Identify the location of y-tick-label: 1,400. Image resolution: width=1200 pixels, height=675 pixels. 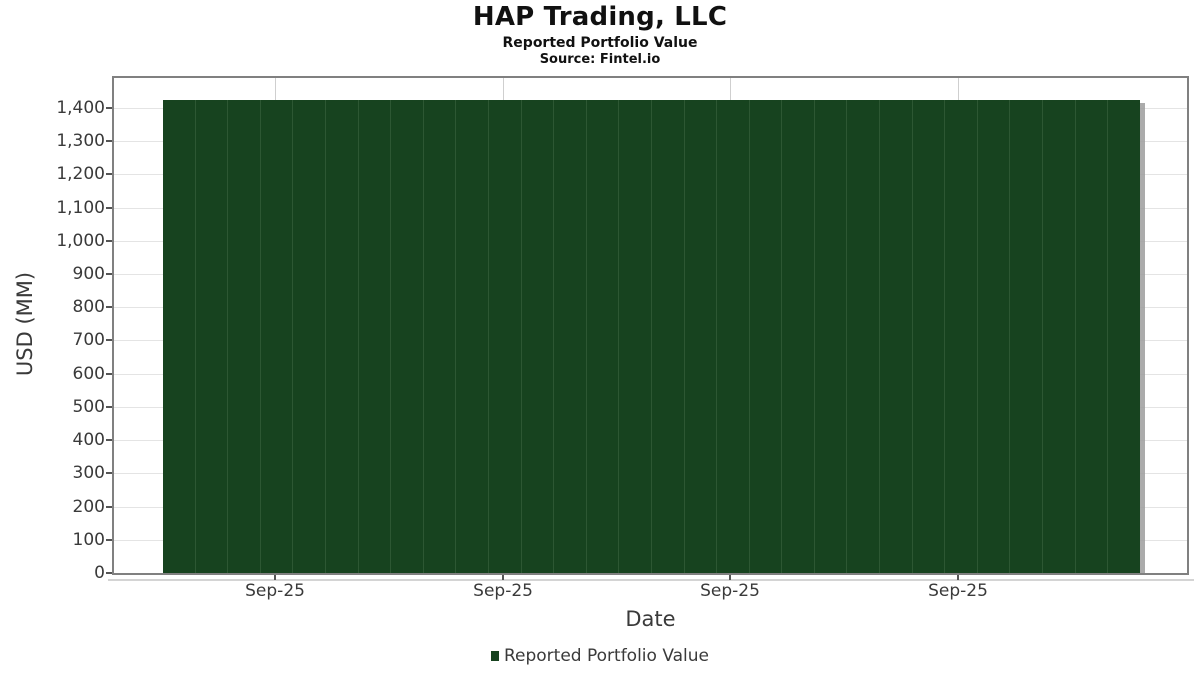
(80, 107).